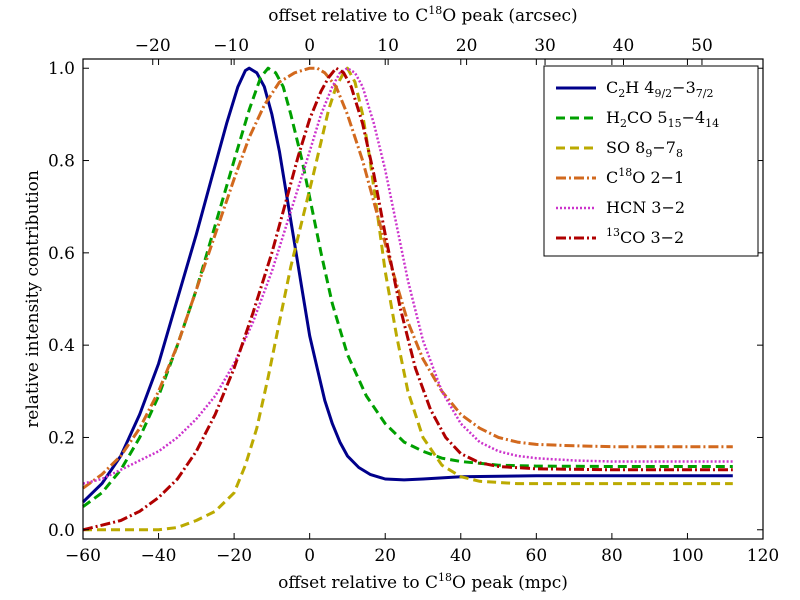  I want to click on x-tick-label: 120, so click(763, 556).